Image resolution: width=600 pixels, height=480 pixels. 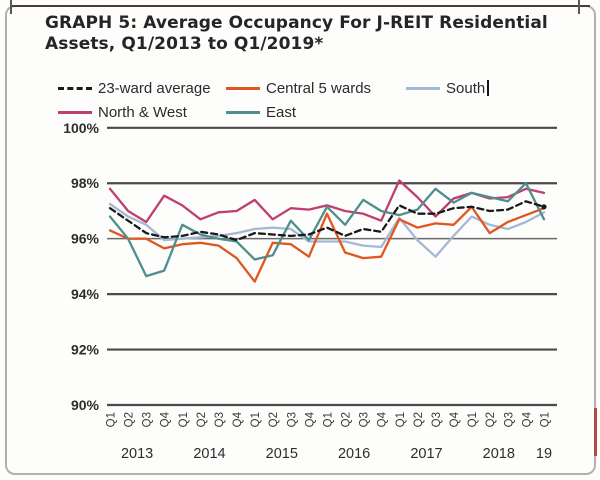 What do you see at coordinates (282, 454) in the screenshot?
I see `year-label-2015: 2015` at bounding box center [282, 454].